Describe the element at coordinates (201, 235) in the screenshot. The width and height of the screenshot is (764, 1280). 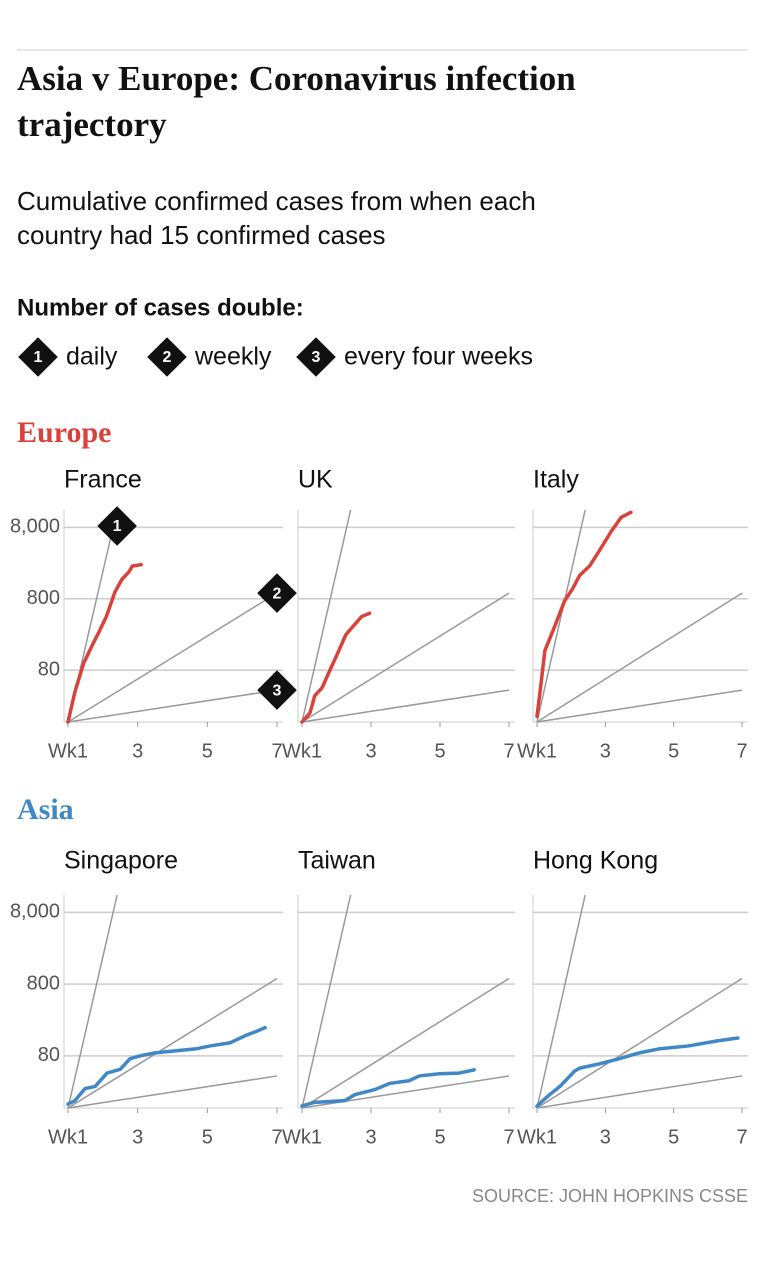
I see `subtitle: country had 15 confirmed cases` at that location.